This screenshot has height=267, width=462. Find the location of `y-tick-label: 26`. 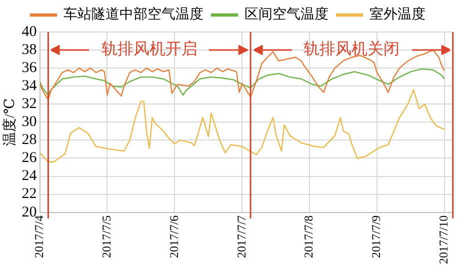

y-tick-label: 26 is located at coordinates (30, 158).